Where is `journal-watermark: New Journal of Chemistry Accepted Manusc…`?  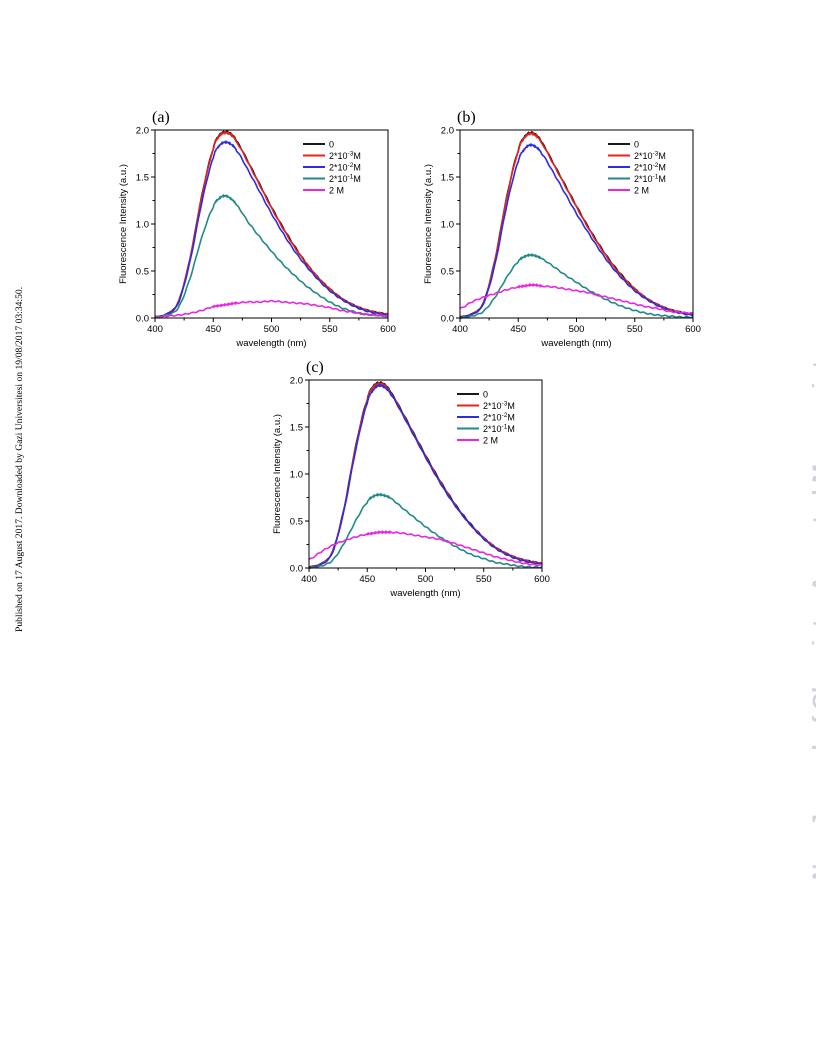
journal-watermark: New Journal of Chemistry Accepted Manusc… is located at coordinates (812, 620).